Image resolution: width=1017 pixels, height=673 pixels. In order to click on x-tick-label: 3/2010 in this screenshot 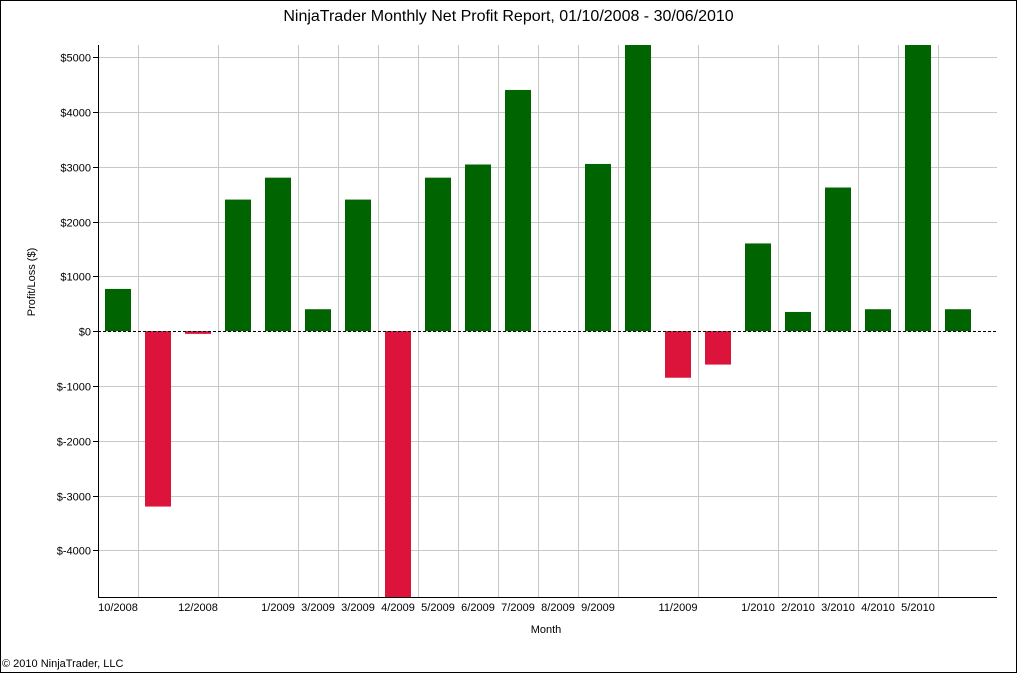, I will do `click(838, 608)`.